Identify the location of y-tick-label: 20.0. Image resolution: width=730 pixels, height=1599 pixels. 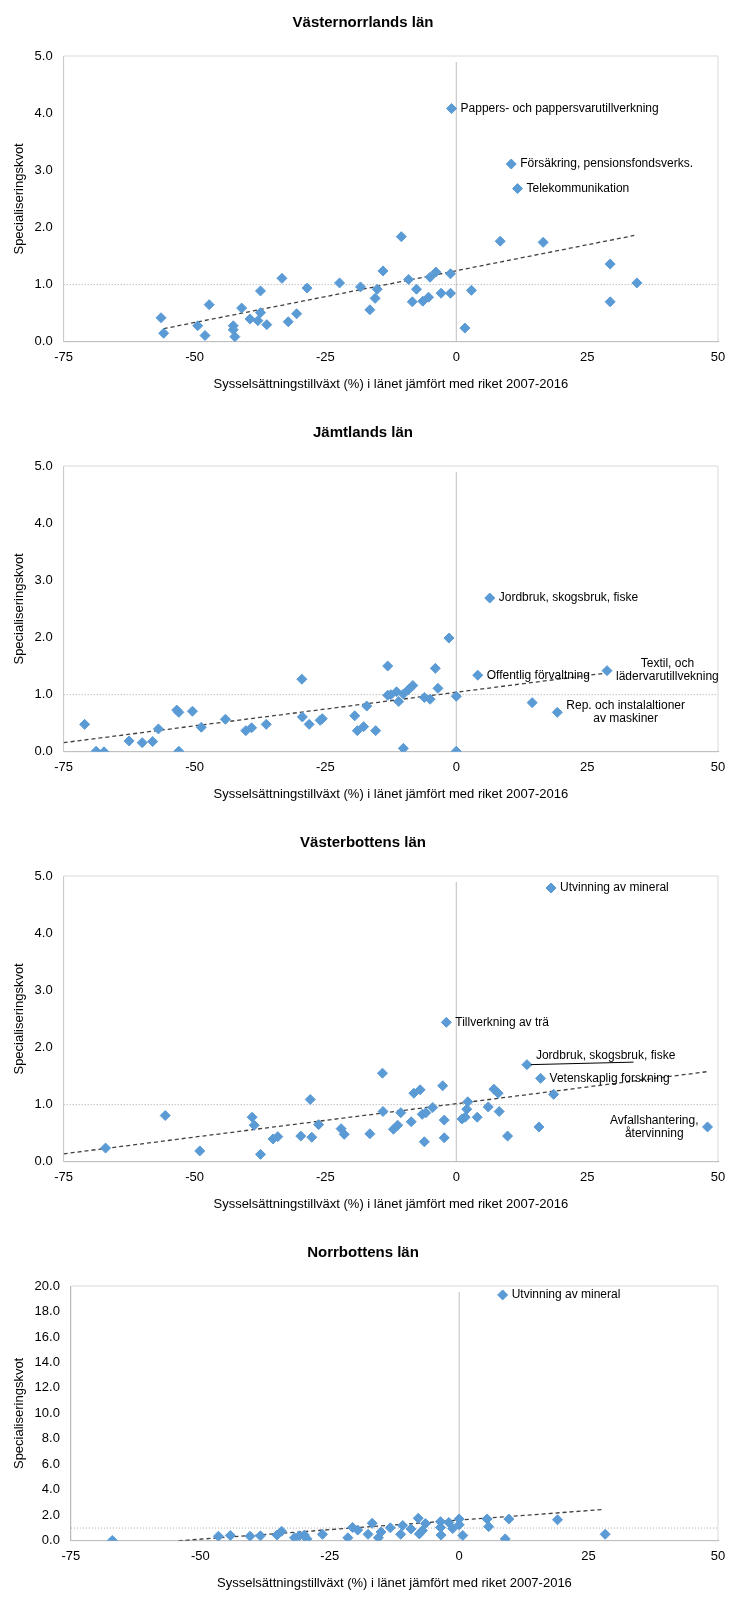
(47, 1285).